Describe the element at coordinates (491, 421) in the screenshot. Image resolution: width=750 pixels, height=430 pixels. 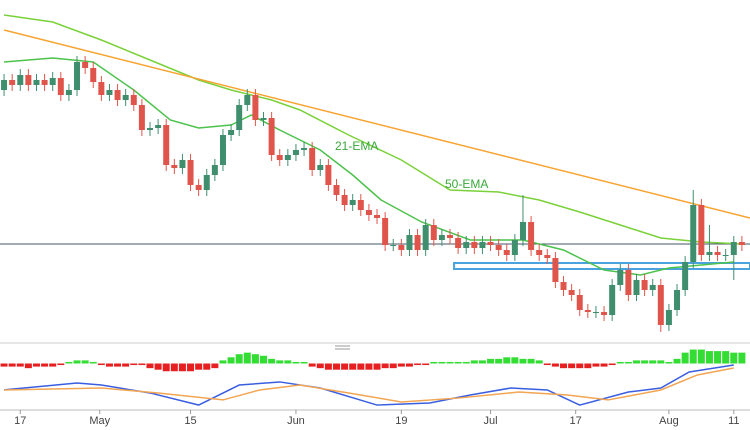
I see `x-tick-label: Jul` at that location.